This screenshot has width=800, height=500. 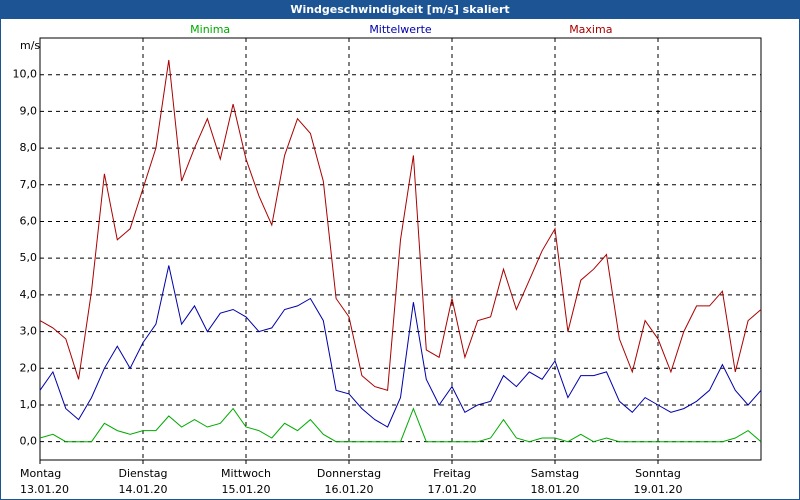 I want to click on y-tick-label: 1,0, so click(x=29, y=404).